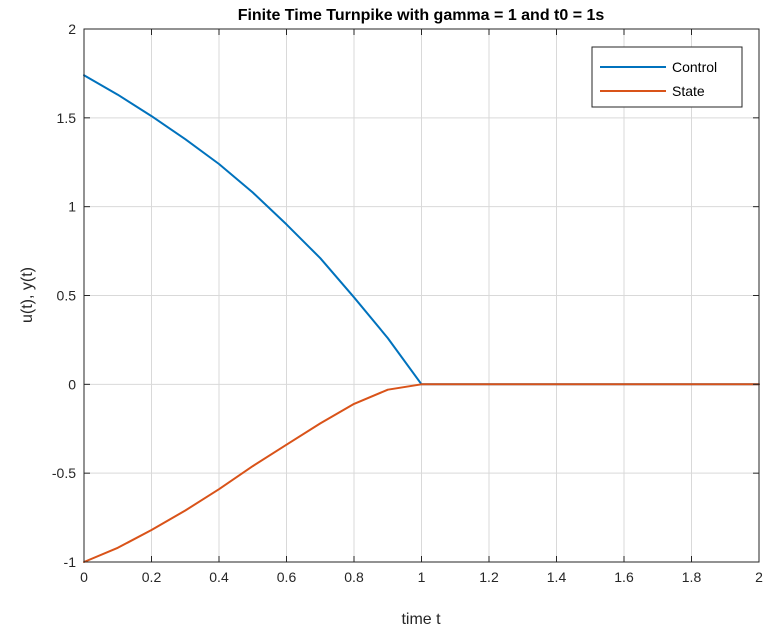  What do you see at coordinates (219, 577) in the screenshot?
I see `x-tick-label: 0.4` at bounding box center [219, 577].